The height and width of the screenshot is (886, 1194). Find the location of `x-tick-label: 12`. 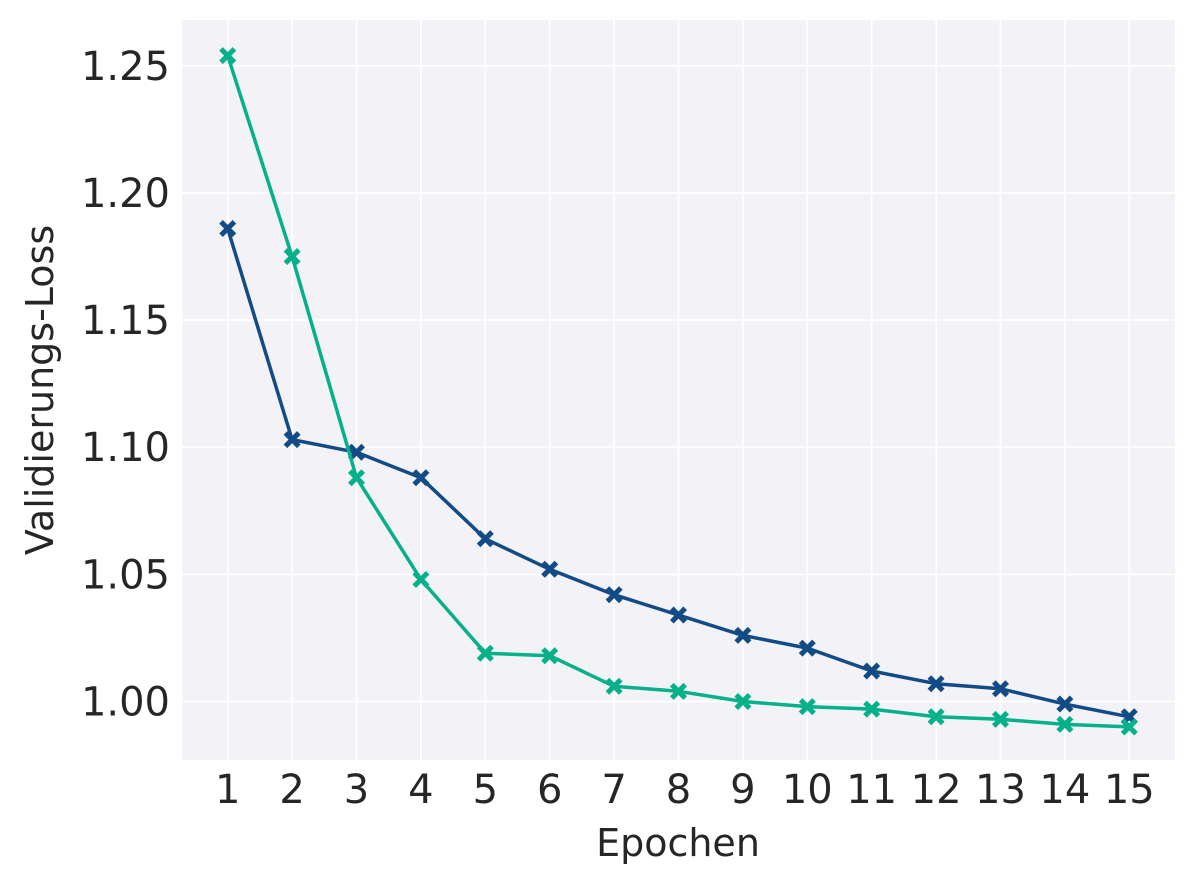

x-tick-label: 12 is located at coordinates (936, 790).